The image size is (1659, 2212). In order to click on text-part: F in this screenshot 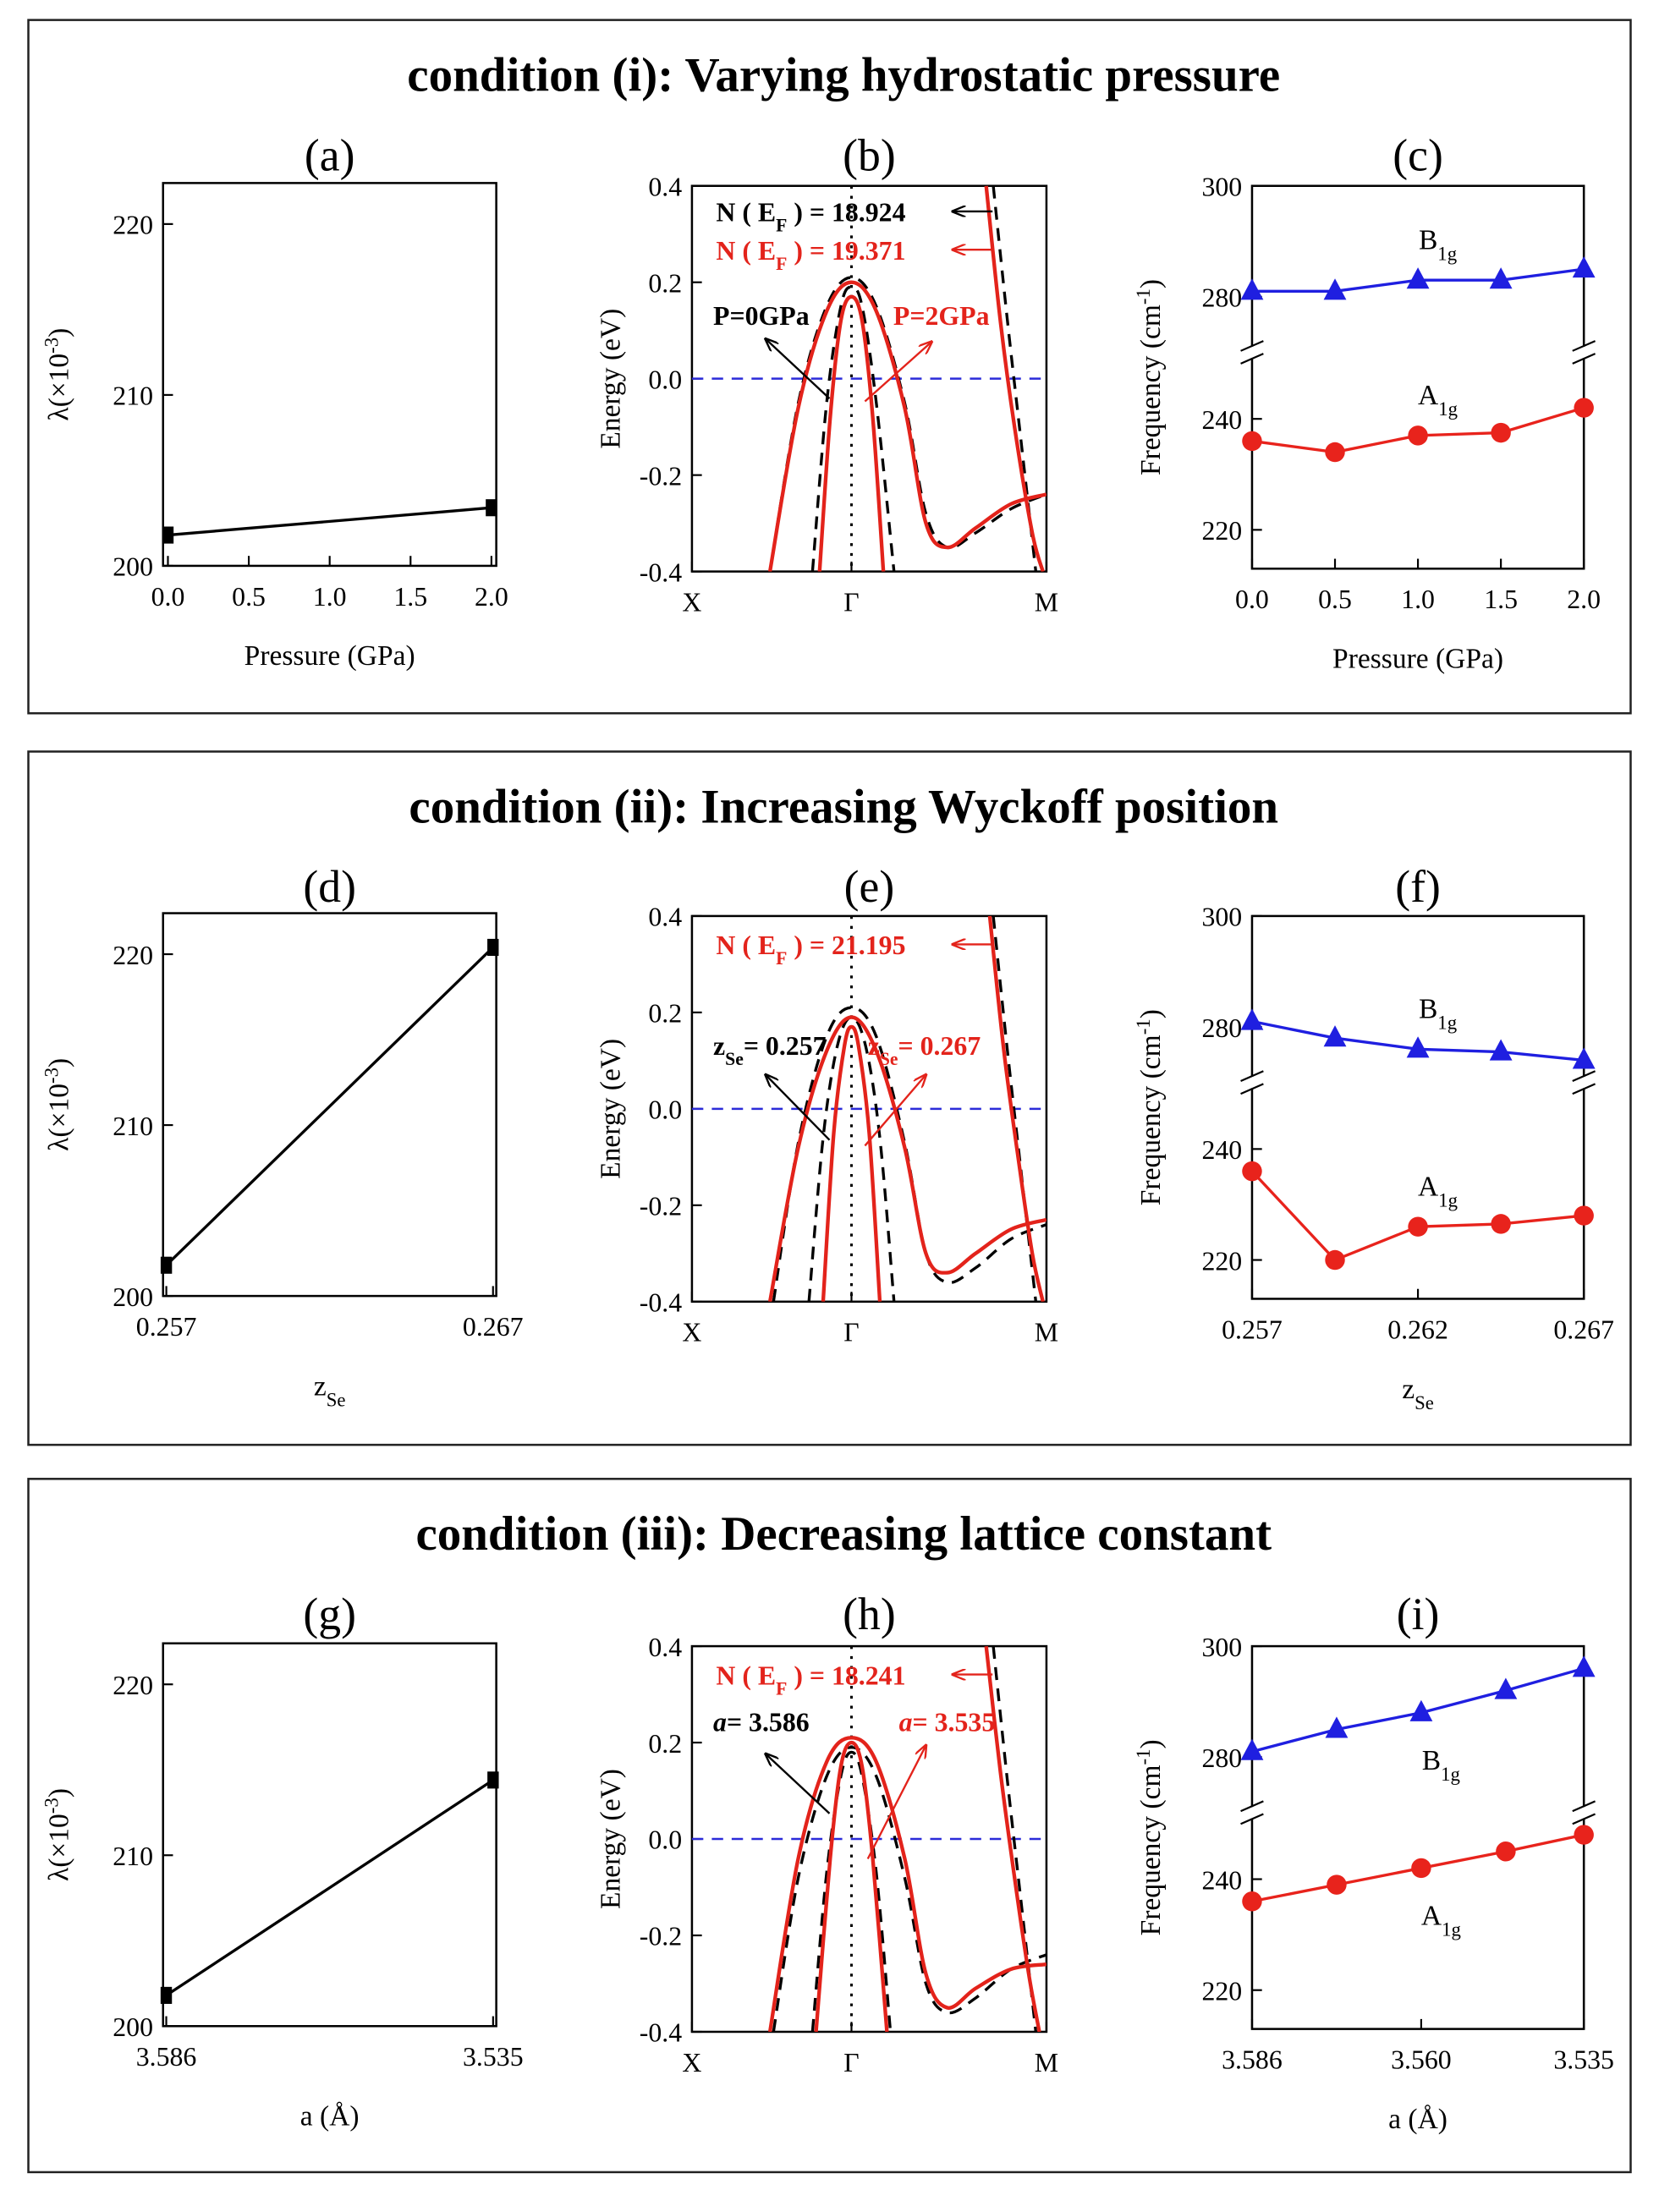, I will do `click(782, 226)`.